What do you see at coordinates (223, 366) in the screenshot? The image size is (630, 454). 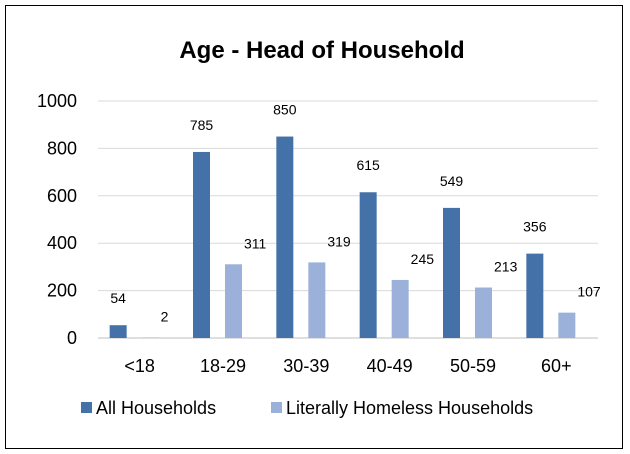 I see `x-tick-label: 18-29` at bounding box center [223, 366].